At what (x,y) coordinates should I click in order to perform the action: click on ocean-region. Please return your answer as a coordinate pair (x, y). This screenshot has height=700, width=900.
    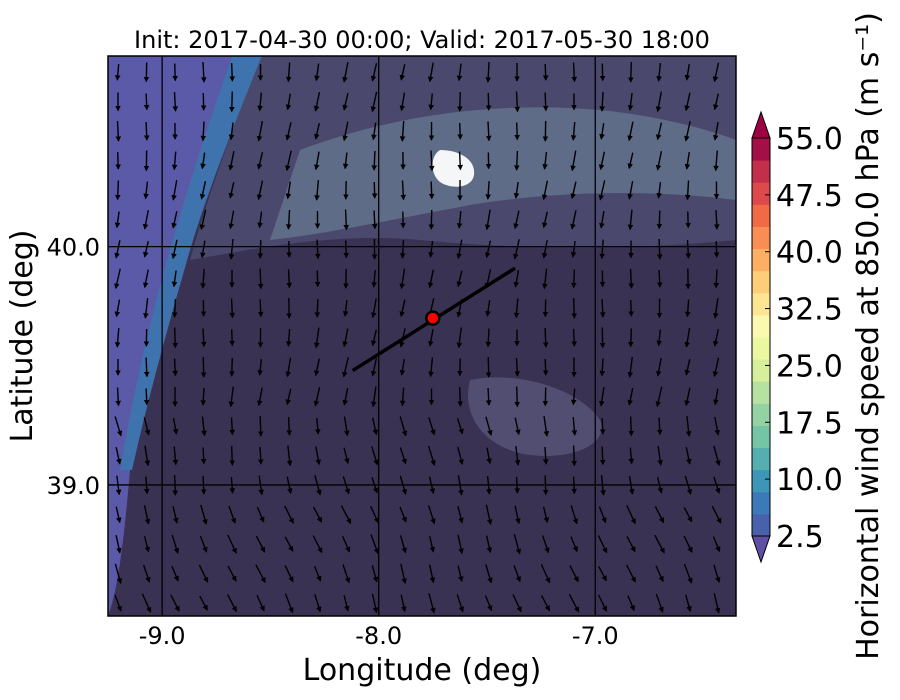
    Looking at the image, I should click on (170, 336).